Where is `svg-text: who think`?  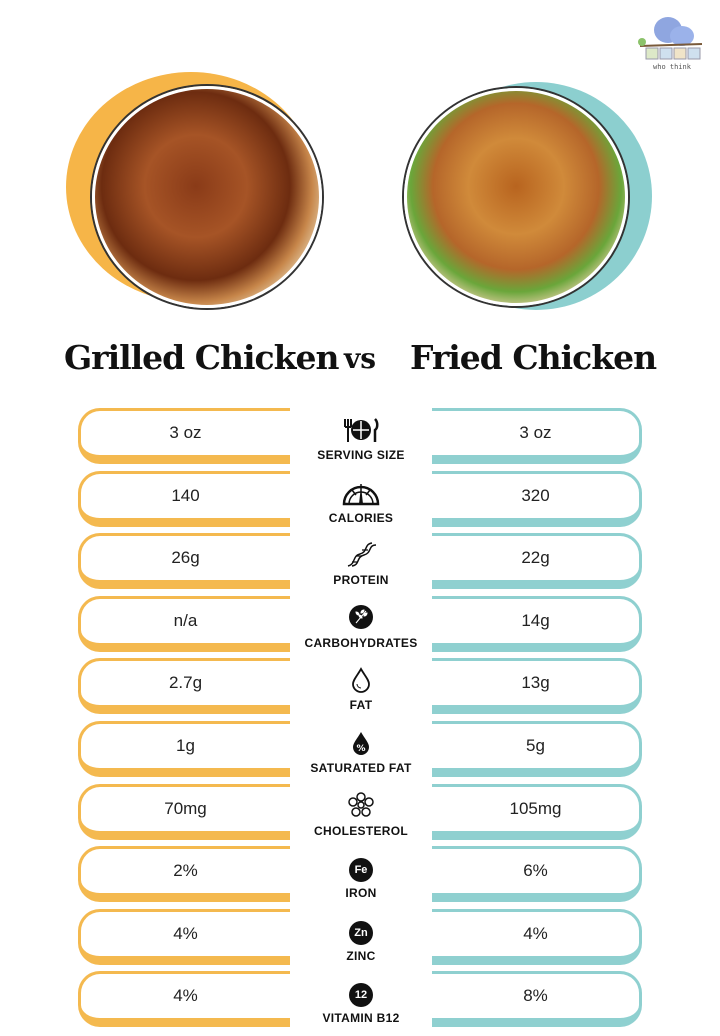 svg-text: who think is located at coordinates (672, 67).